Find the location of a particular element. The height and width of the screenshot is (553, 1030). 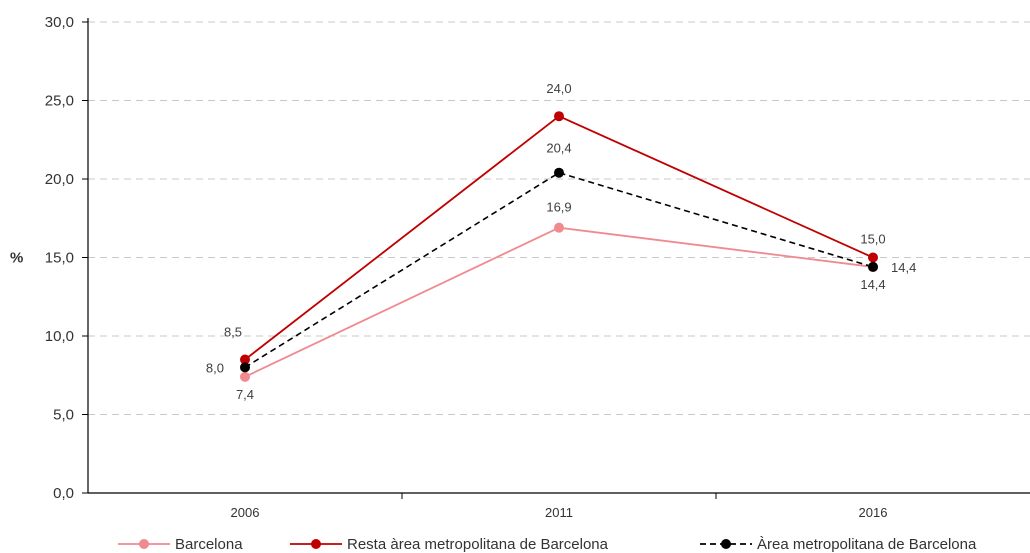

legend-label: Àrea metropolitana de Barcelona is located at coordinates (867, 544).